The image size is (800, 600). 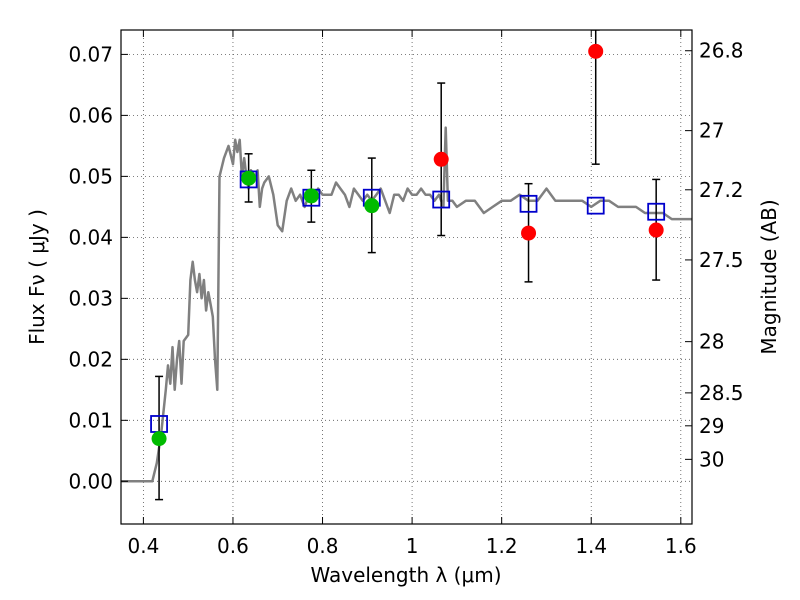 What do you see at coordinates (323, 546) in the screenshot?
I see `x-tick-label: 0.8` at bounding box center [323, 546].